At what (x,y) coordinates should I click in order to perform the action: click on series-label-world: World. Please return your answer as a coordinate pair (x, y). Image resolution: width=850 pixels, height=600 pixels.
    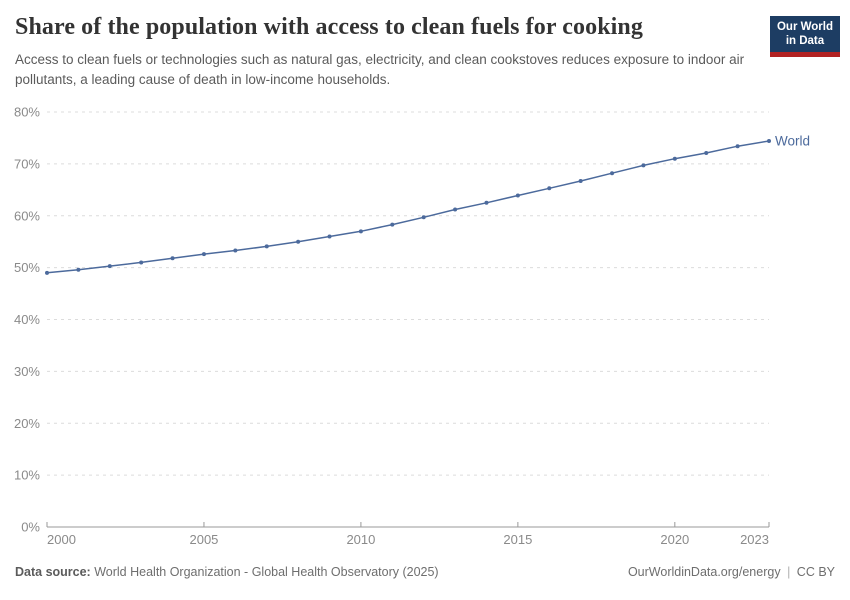
    Looking at the image, I should click on (792, 141).